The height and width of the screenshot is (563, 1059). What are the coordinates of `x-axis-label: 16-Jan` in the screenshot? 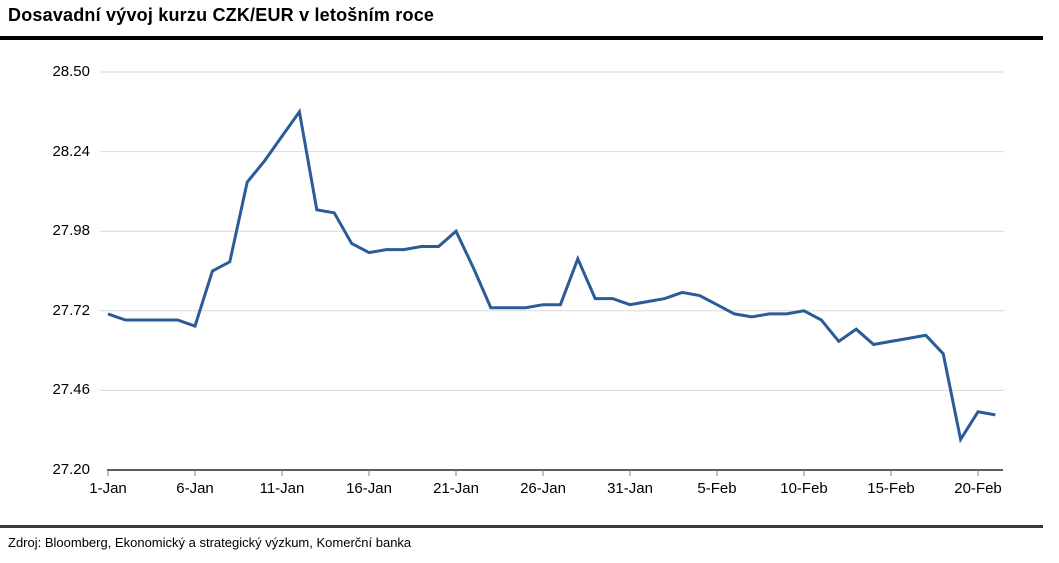 It's located at (369, 488).